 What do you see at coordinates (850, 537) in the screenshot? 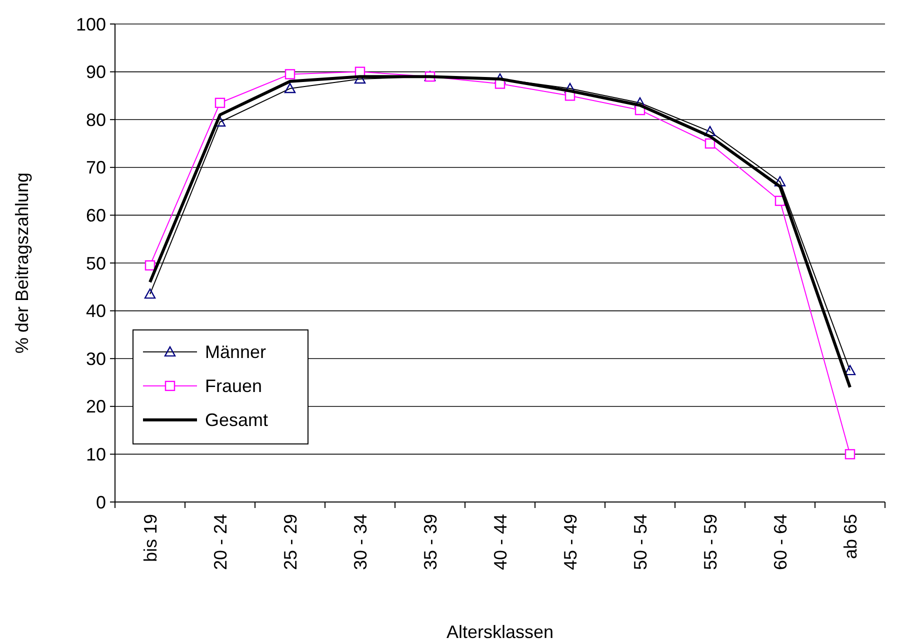
I see `x-tick-label: ab 65` at bounding box center [850, 537].